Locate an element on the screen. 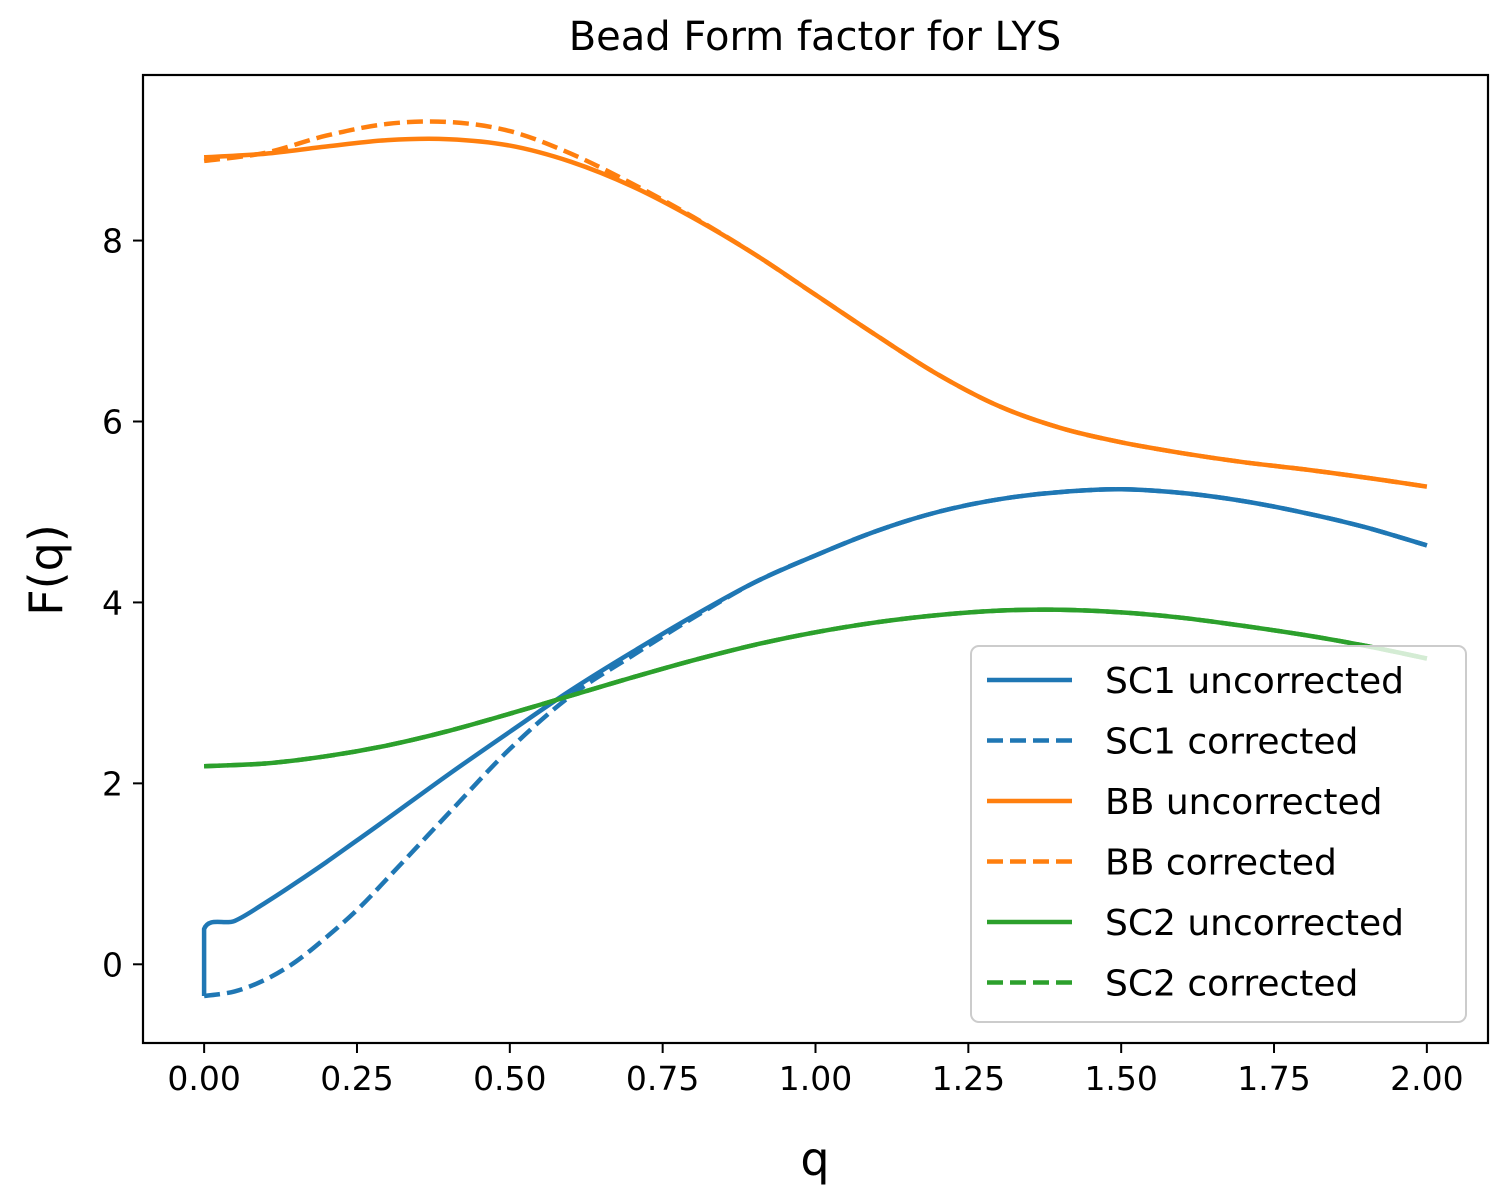 This screenshot has height=1200, width=1500. x-tick-label: 0.00 is located at coordinates (203, 1078).